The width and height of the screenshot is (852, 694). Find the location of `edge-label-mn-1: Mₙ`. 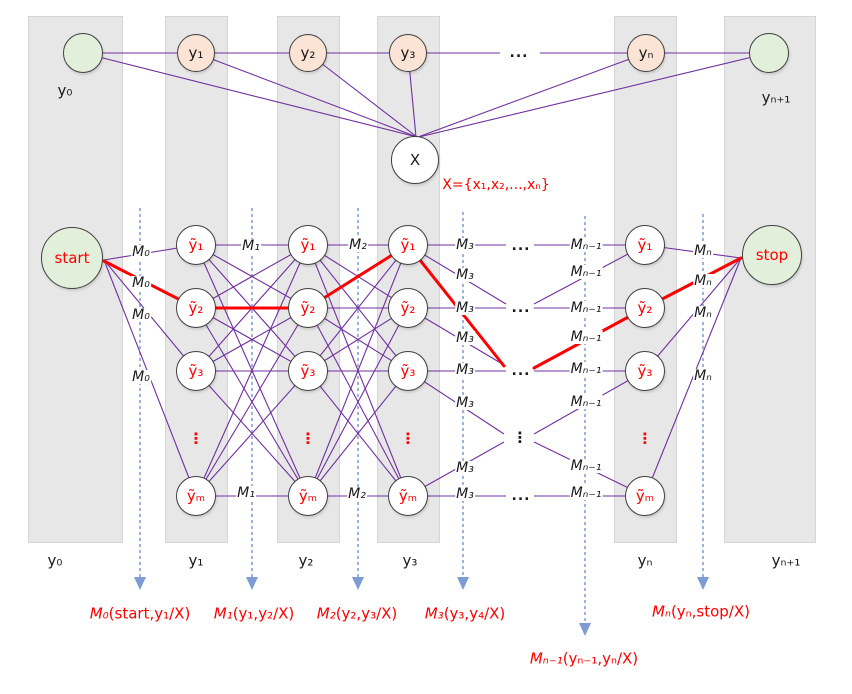

edge-label-mn-1: Mₙ is located at coordinates (703, 251).